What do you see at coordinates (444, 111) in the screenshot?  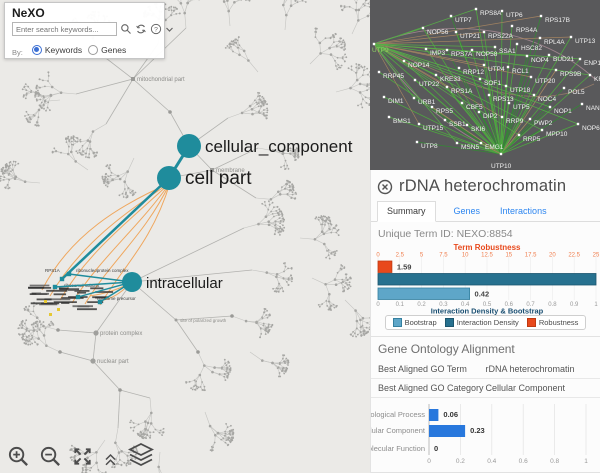 I see `gene-label-RPS5: RPS5` at bounding box center [444, 111].